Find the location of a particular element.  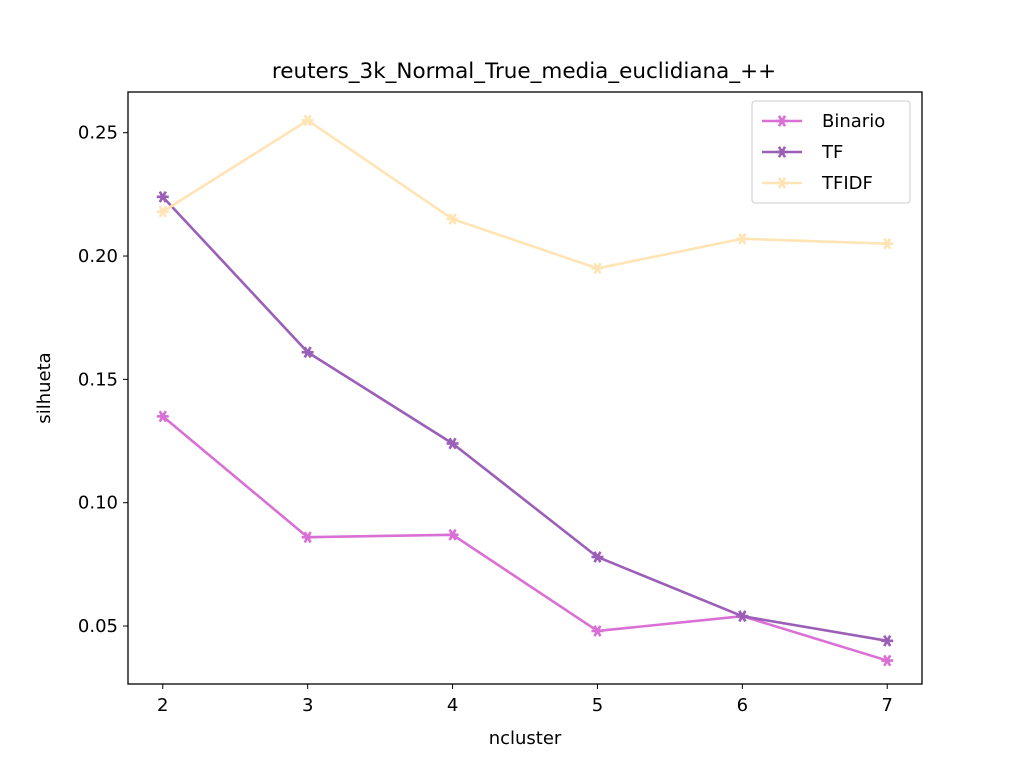

y-axis-label: silhueta is located at coordinates (44, 387).